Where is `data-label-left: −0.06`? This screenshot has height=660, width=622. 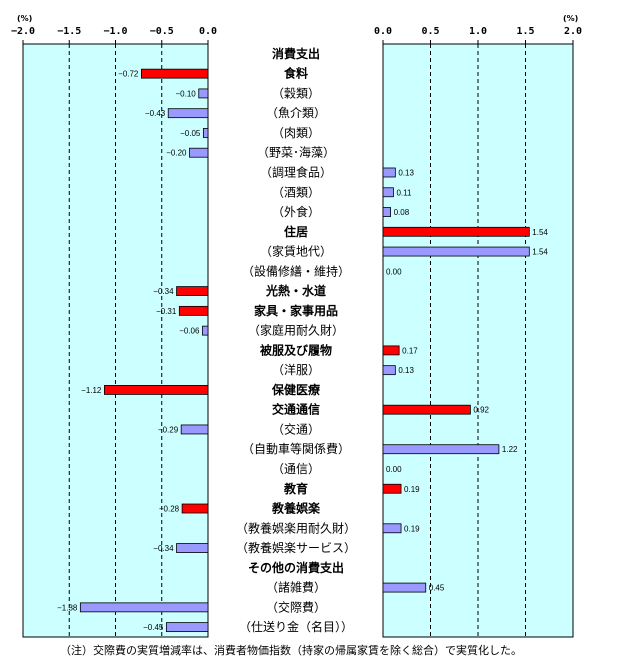
data-label-left: −0.06 is located at coordinates (189, 331).